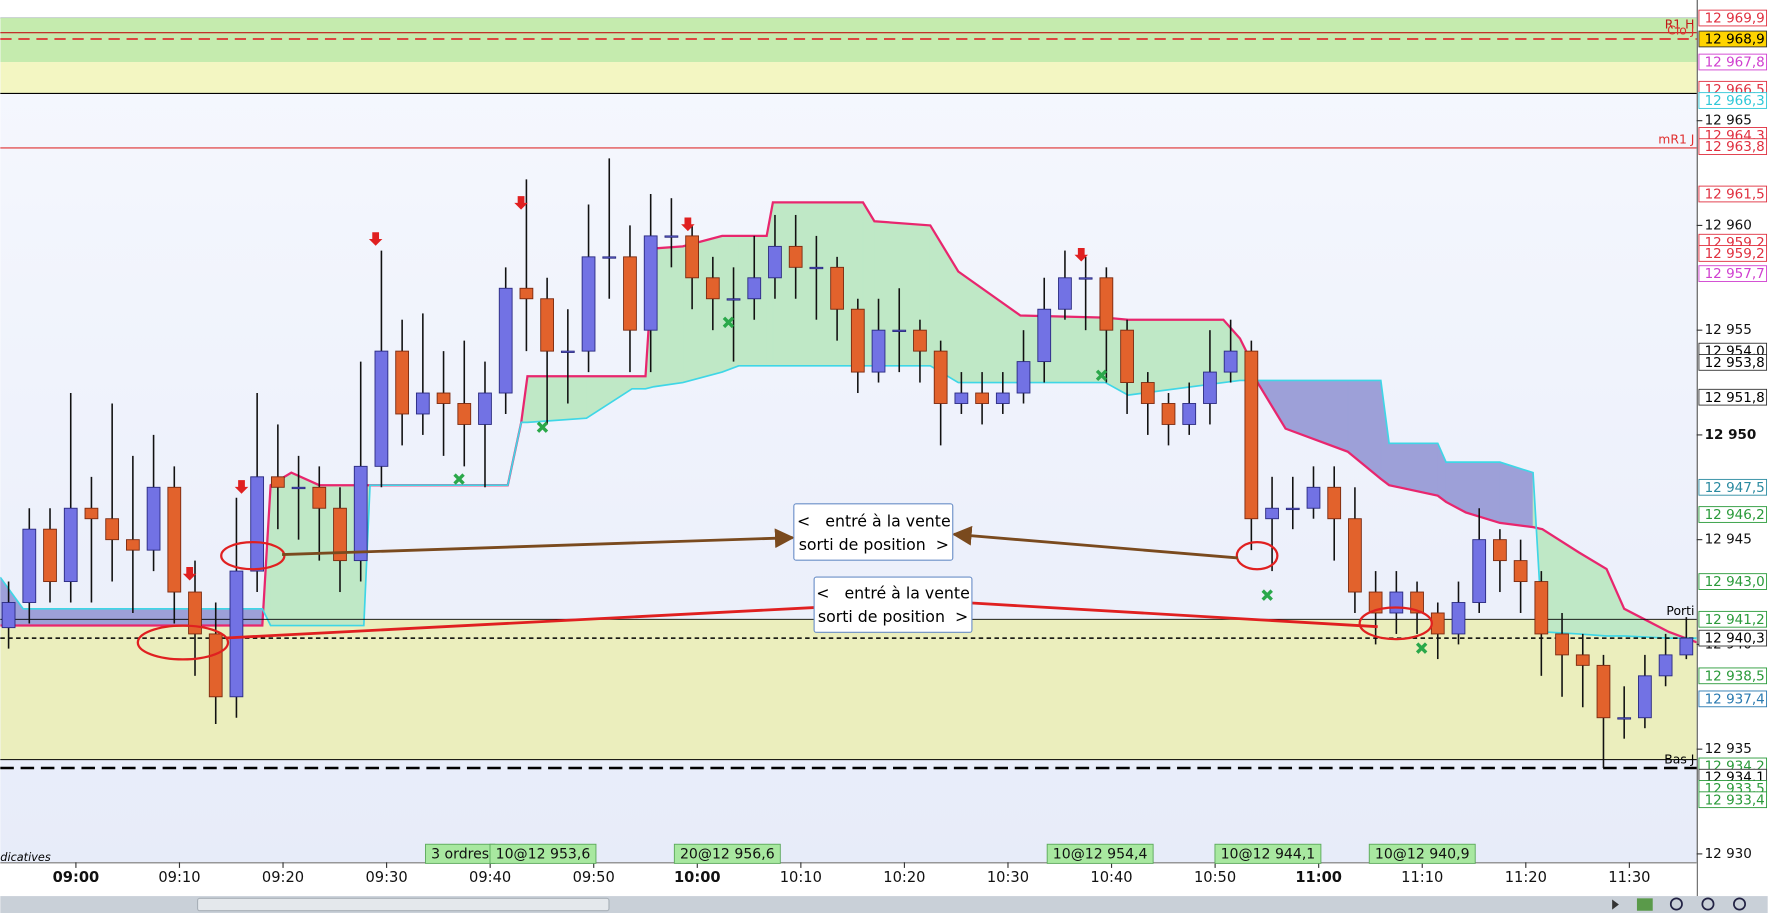  What do you see at coordinates (1422, 877) in the screenshot?
I see `x-tick-label: 11:10` at bounding box center [1422, 877].